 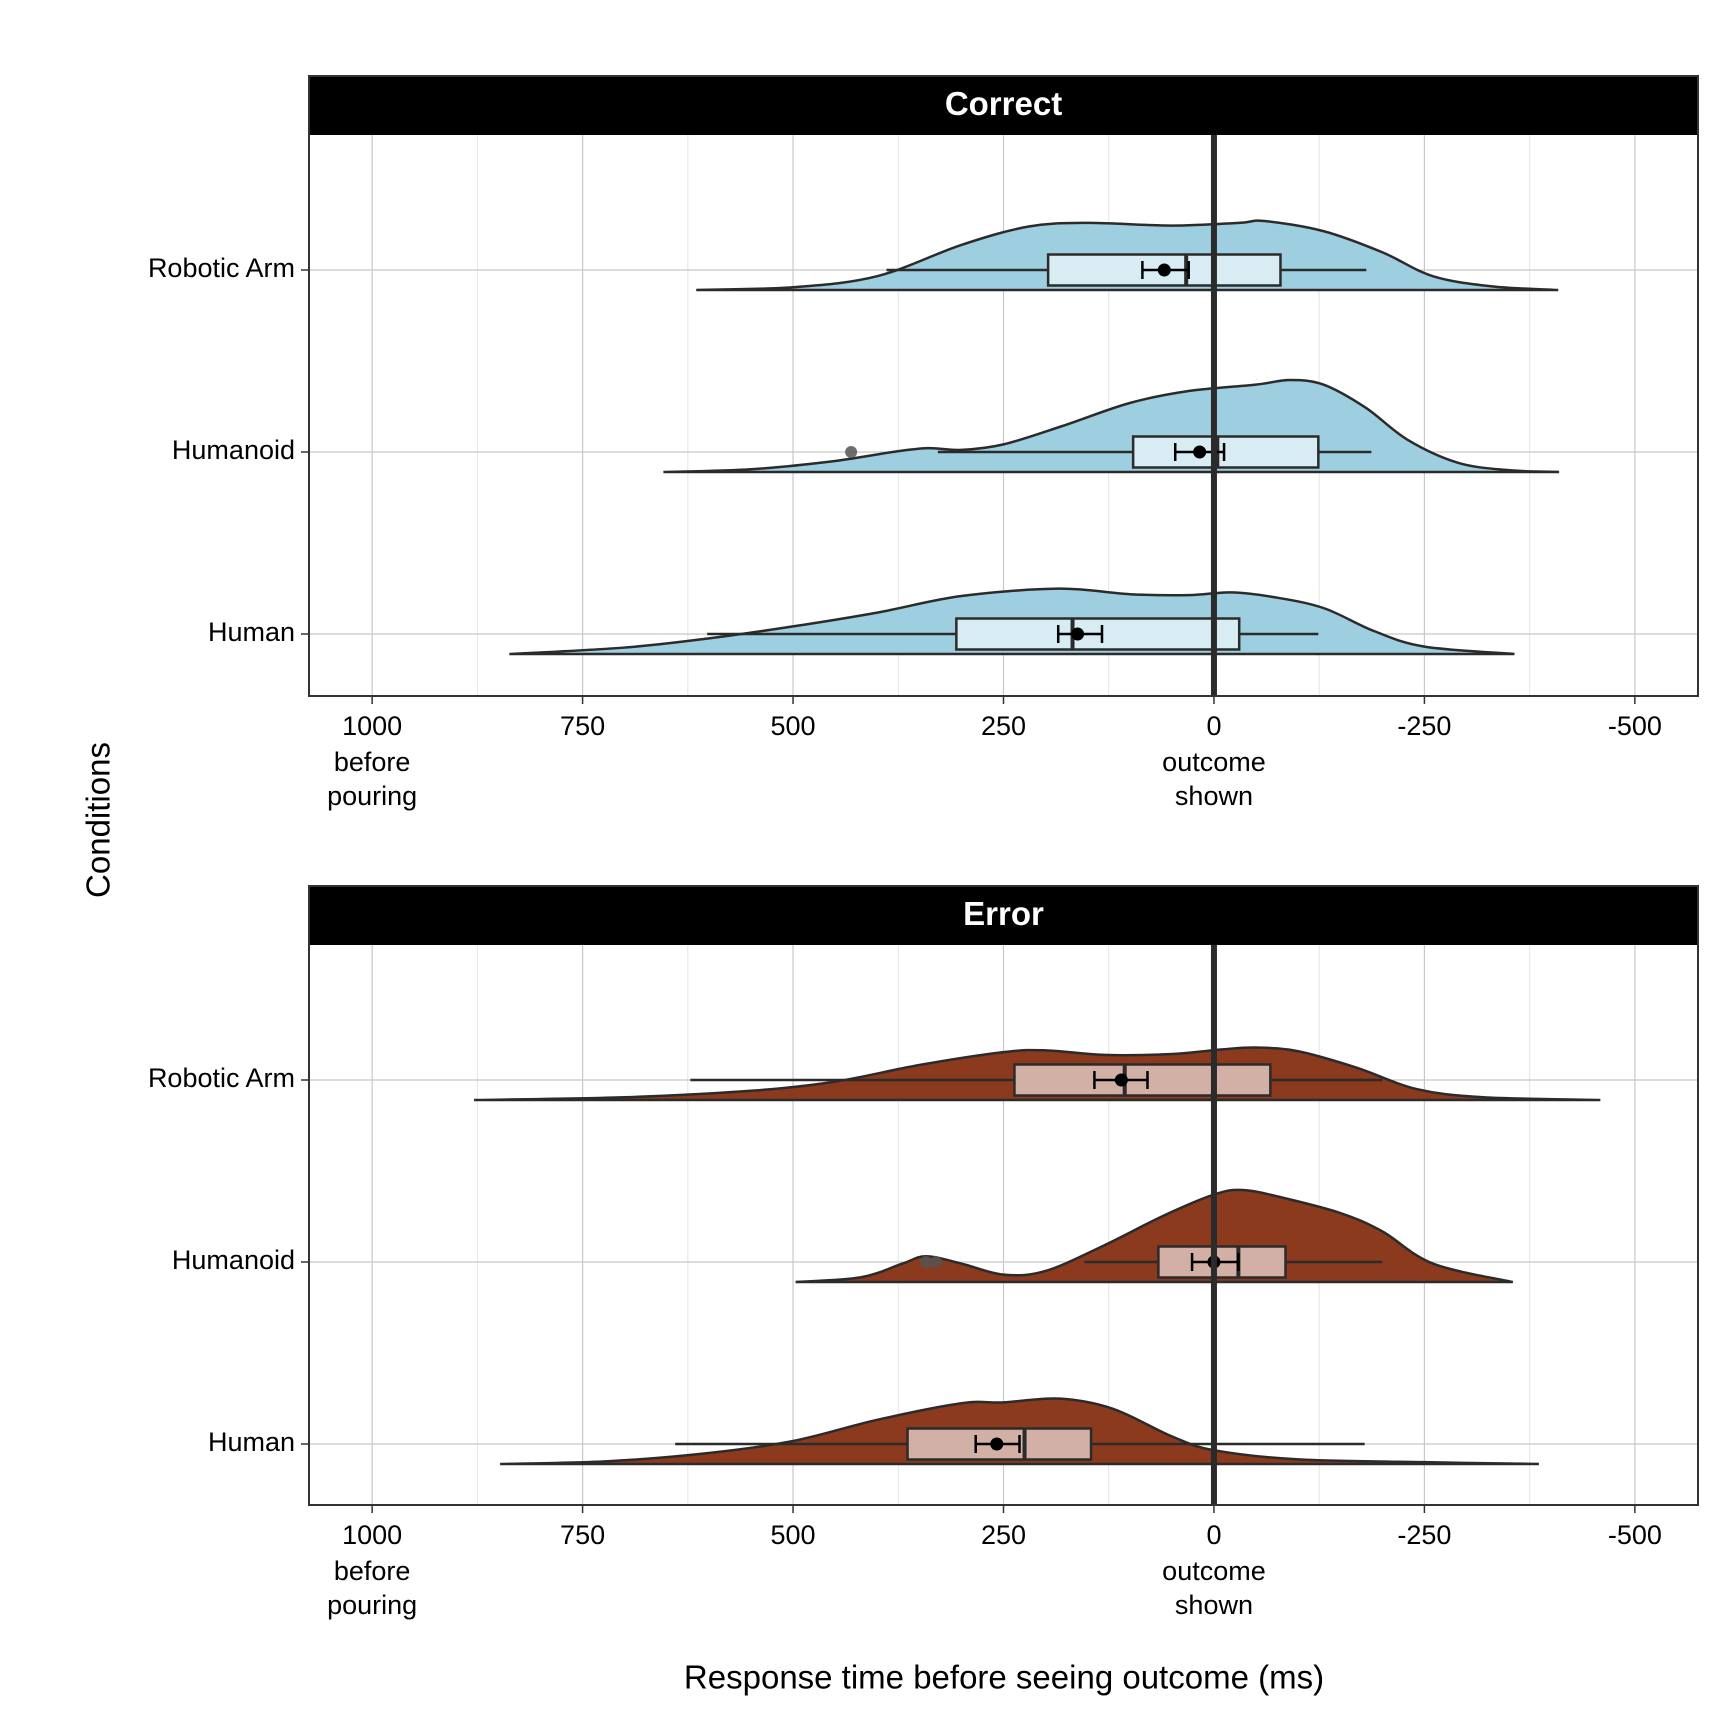 What do you see at coordinates (98, 820) in the screenshot?
I see `y-axis-title: Conditions` at bounding box center [98, 820].